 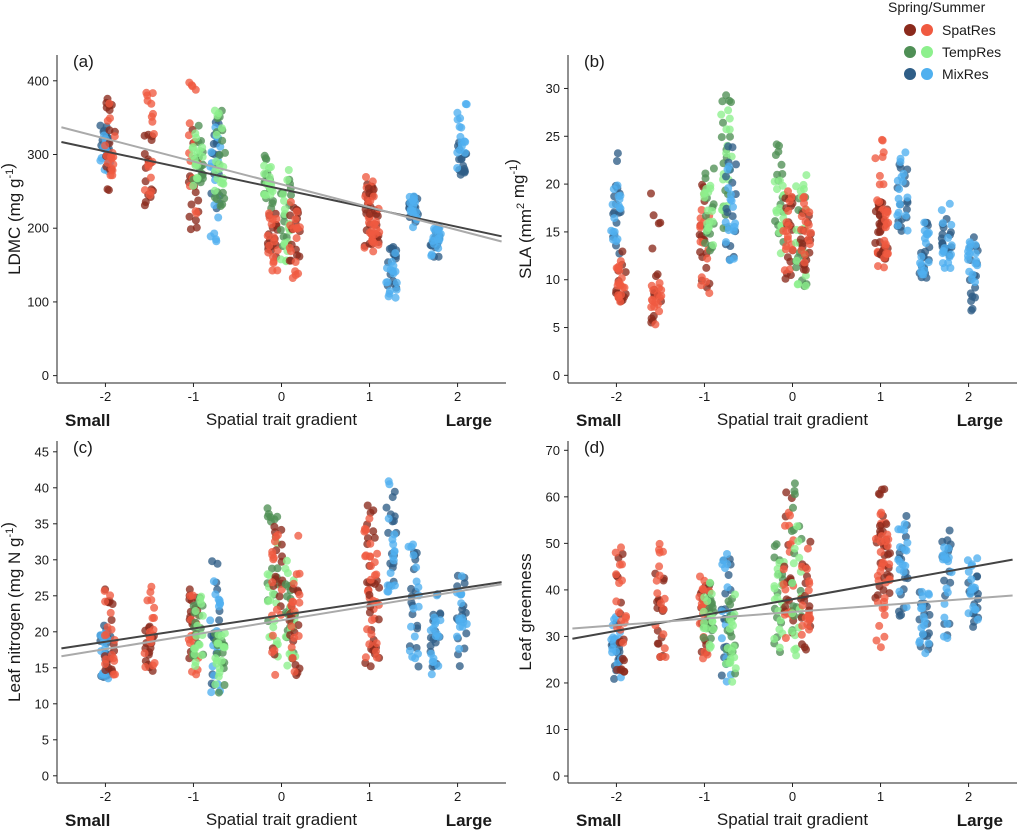 I want to click on x-tick-label: -1, so click(x=194, y=796).